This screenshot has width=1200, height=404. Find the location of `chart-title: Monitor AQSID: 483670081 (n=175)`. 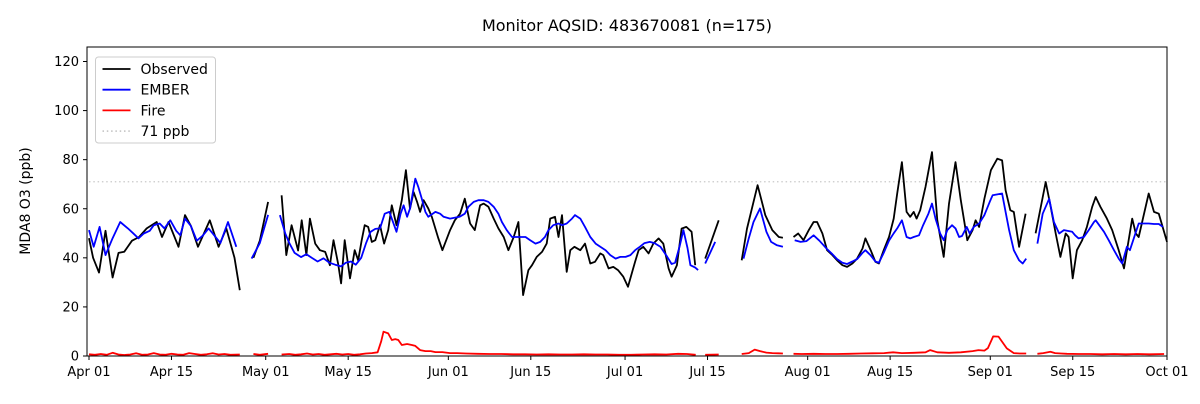

chart-title: Monitor AQSID: 483670081 (n=175) is located at coordinates (627, 25).